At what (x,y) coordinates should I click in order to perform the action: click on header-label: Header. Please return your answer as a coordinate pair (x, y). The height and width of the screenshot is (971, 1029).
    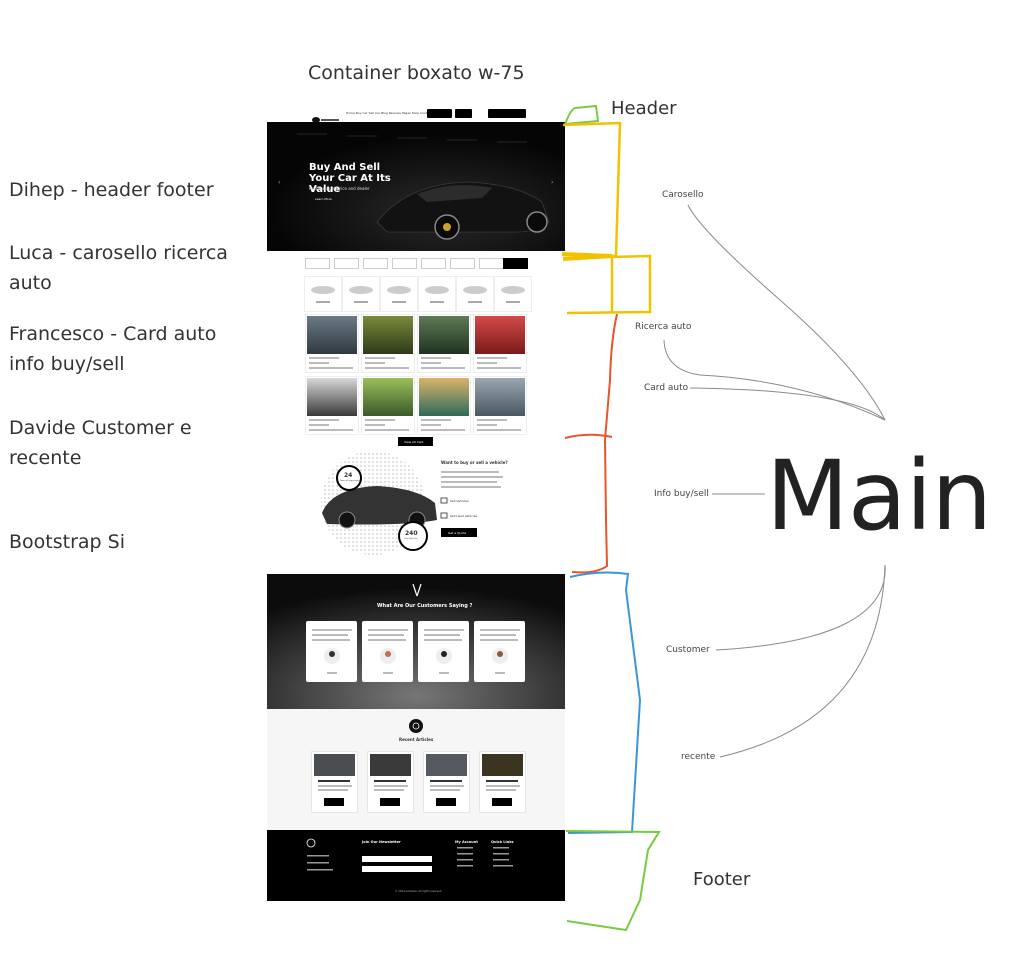
    Looking at the image, I should click on (644, 108).